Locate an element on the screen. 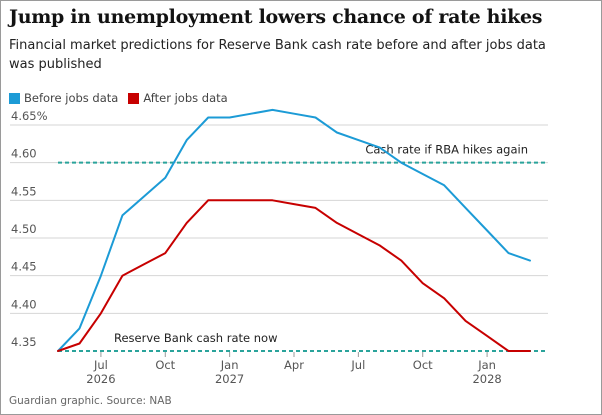  y-tick-label: 4.60 is located at coordinates (24, 154).